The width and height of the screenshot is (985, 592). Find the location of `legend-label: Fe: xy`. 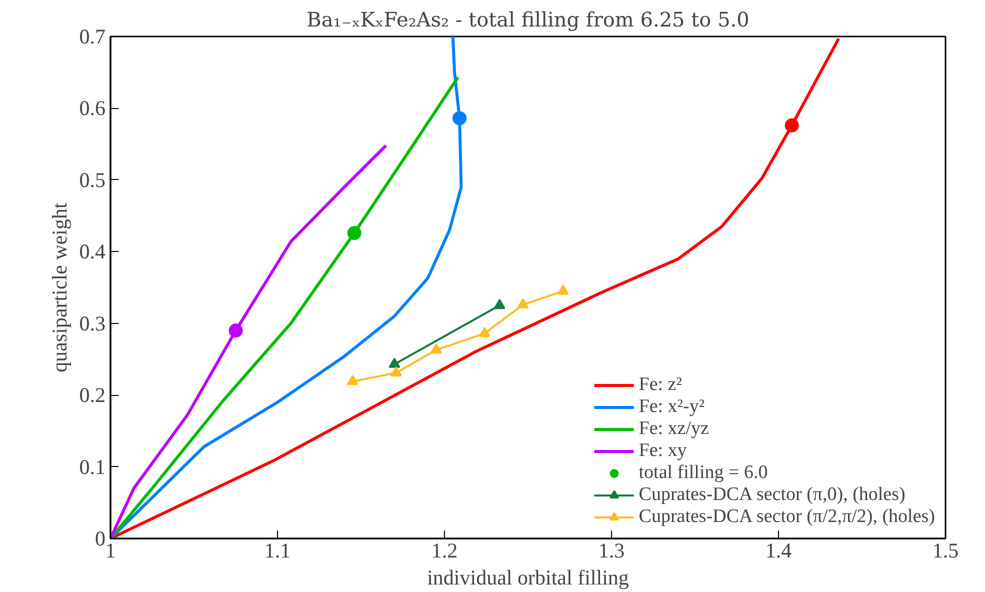

legend-label: Fe: xy is located at coordinates (662, 451).